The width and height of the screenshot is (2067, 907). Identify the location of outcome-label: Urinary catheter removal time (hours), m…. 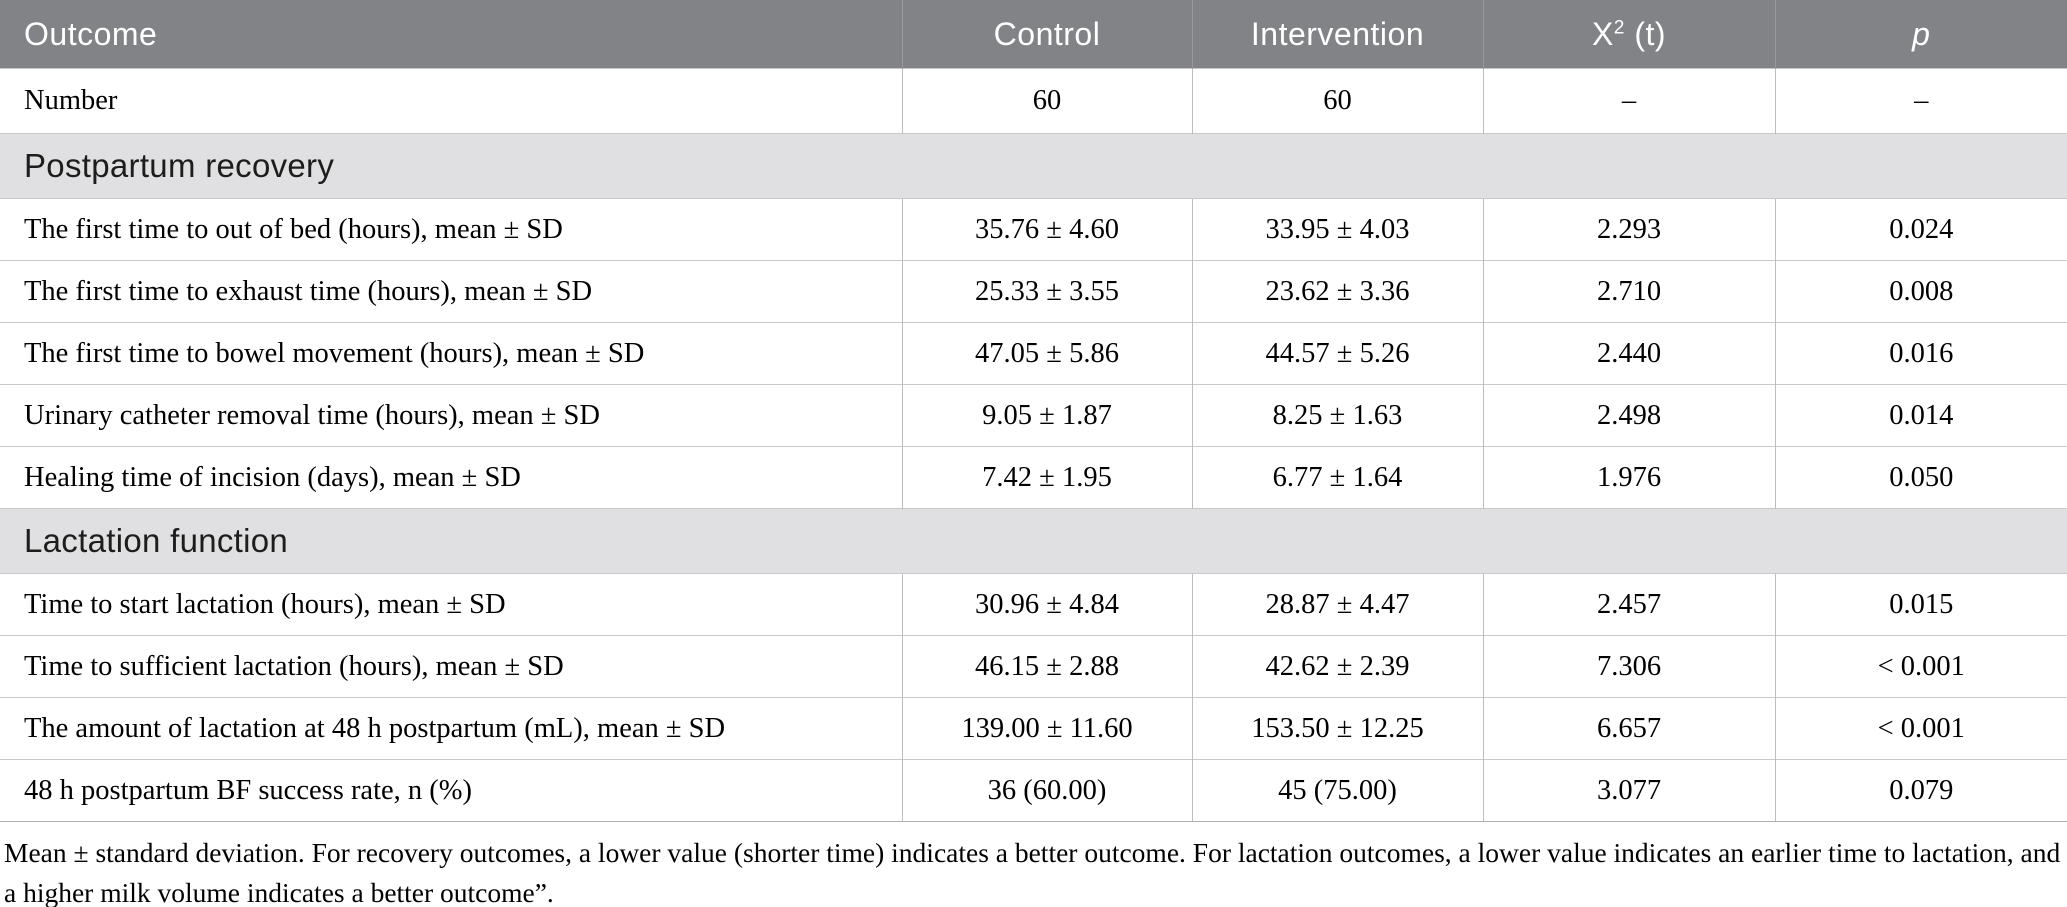
(451, 415).